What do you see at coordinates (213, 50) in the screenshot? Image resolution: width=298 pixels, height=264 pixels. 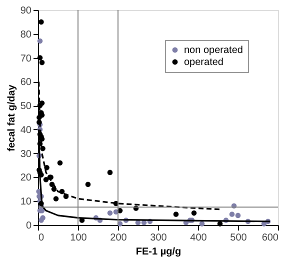 I see `legend-label: non operated` at bounding box center [213, 50].